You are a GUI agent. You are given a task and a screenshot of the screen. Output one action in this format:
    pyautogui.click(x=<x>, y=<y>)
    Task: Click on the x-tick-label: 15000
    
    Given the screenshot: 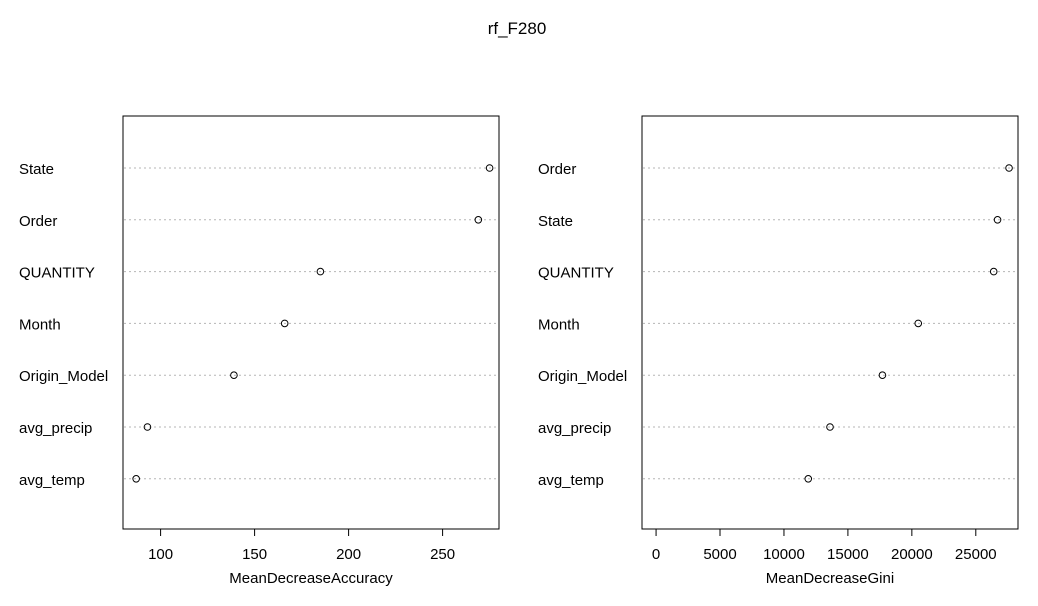 What is the action you would take?
    pyautogui.click(x=848, y=554)
    